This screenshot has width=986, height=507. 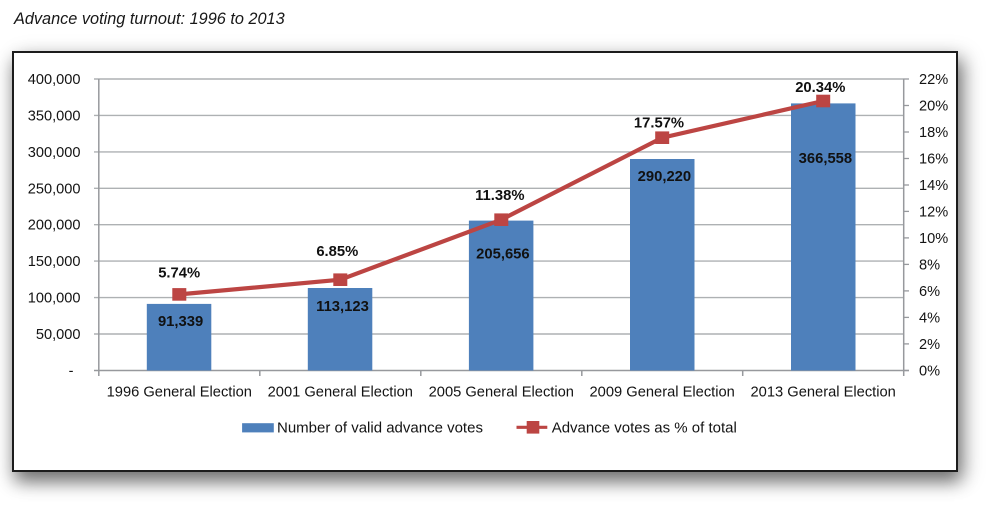 What do you see at coordinates (662, 393) in the screenshot?
I see `svg-text: 2009 General Election` at bounding box center [662, 393].